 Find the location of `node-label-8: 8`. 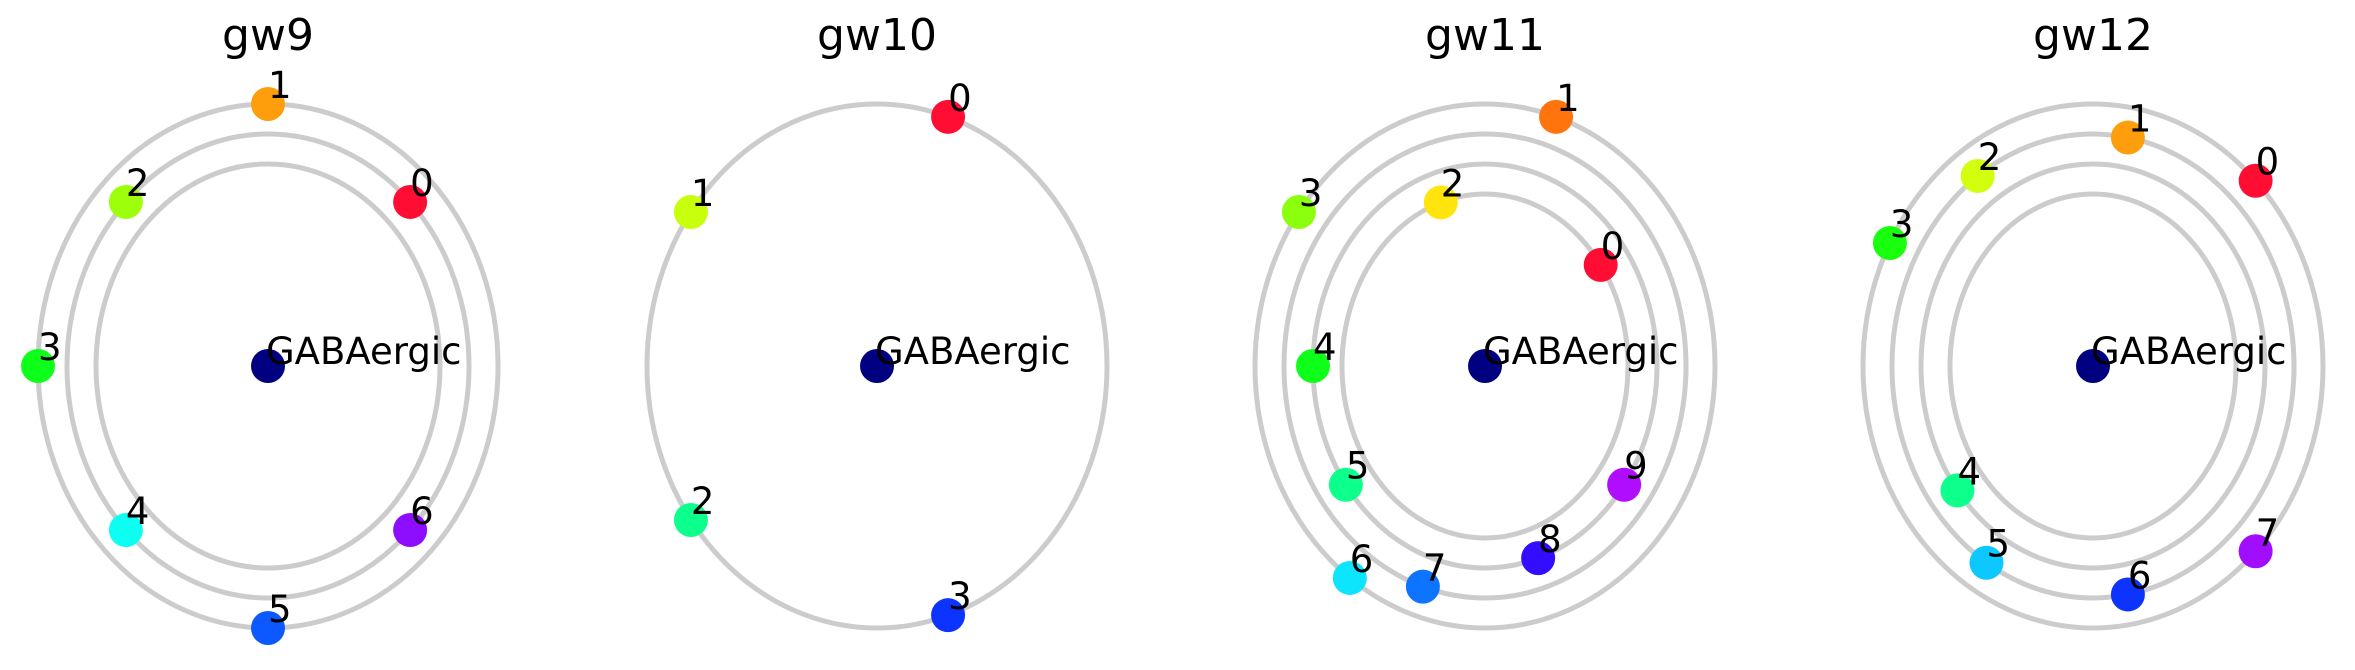

node-label-8: 8 is located at coordinates (1550, 539).